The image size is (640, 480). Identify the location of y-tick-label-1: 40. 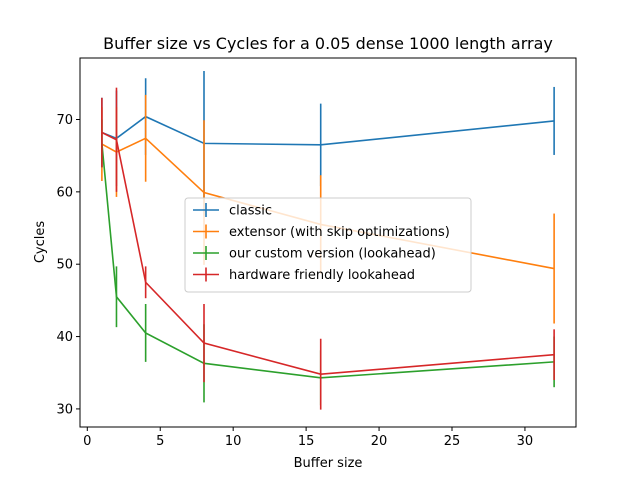
(64, 337).